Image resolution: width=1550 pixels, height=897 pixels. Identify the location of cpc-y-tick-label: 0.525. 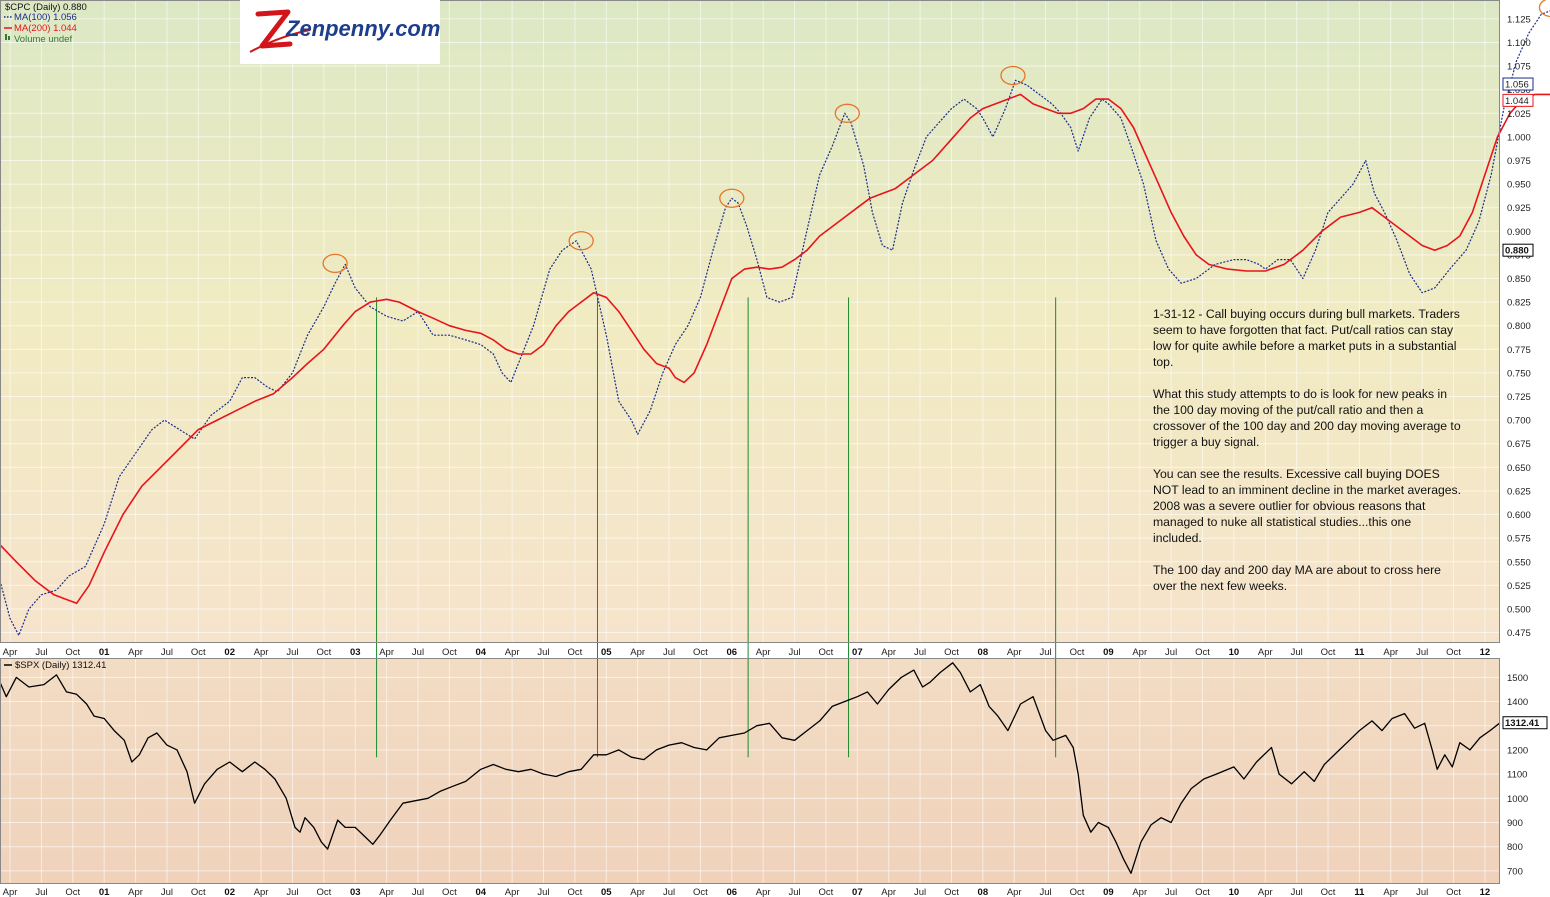
(1519, 586).